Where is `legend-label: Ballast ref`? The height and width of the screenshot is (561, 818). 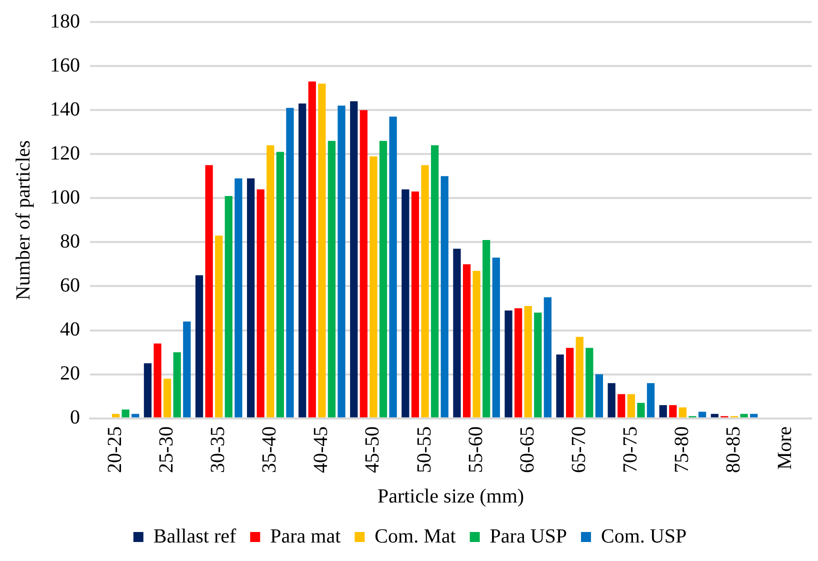
legend-label: Ballast ref is located at coordinates (194, 536).